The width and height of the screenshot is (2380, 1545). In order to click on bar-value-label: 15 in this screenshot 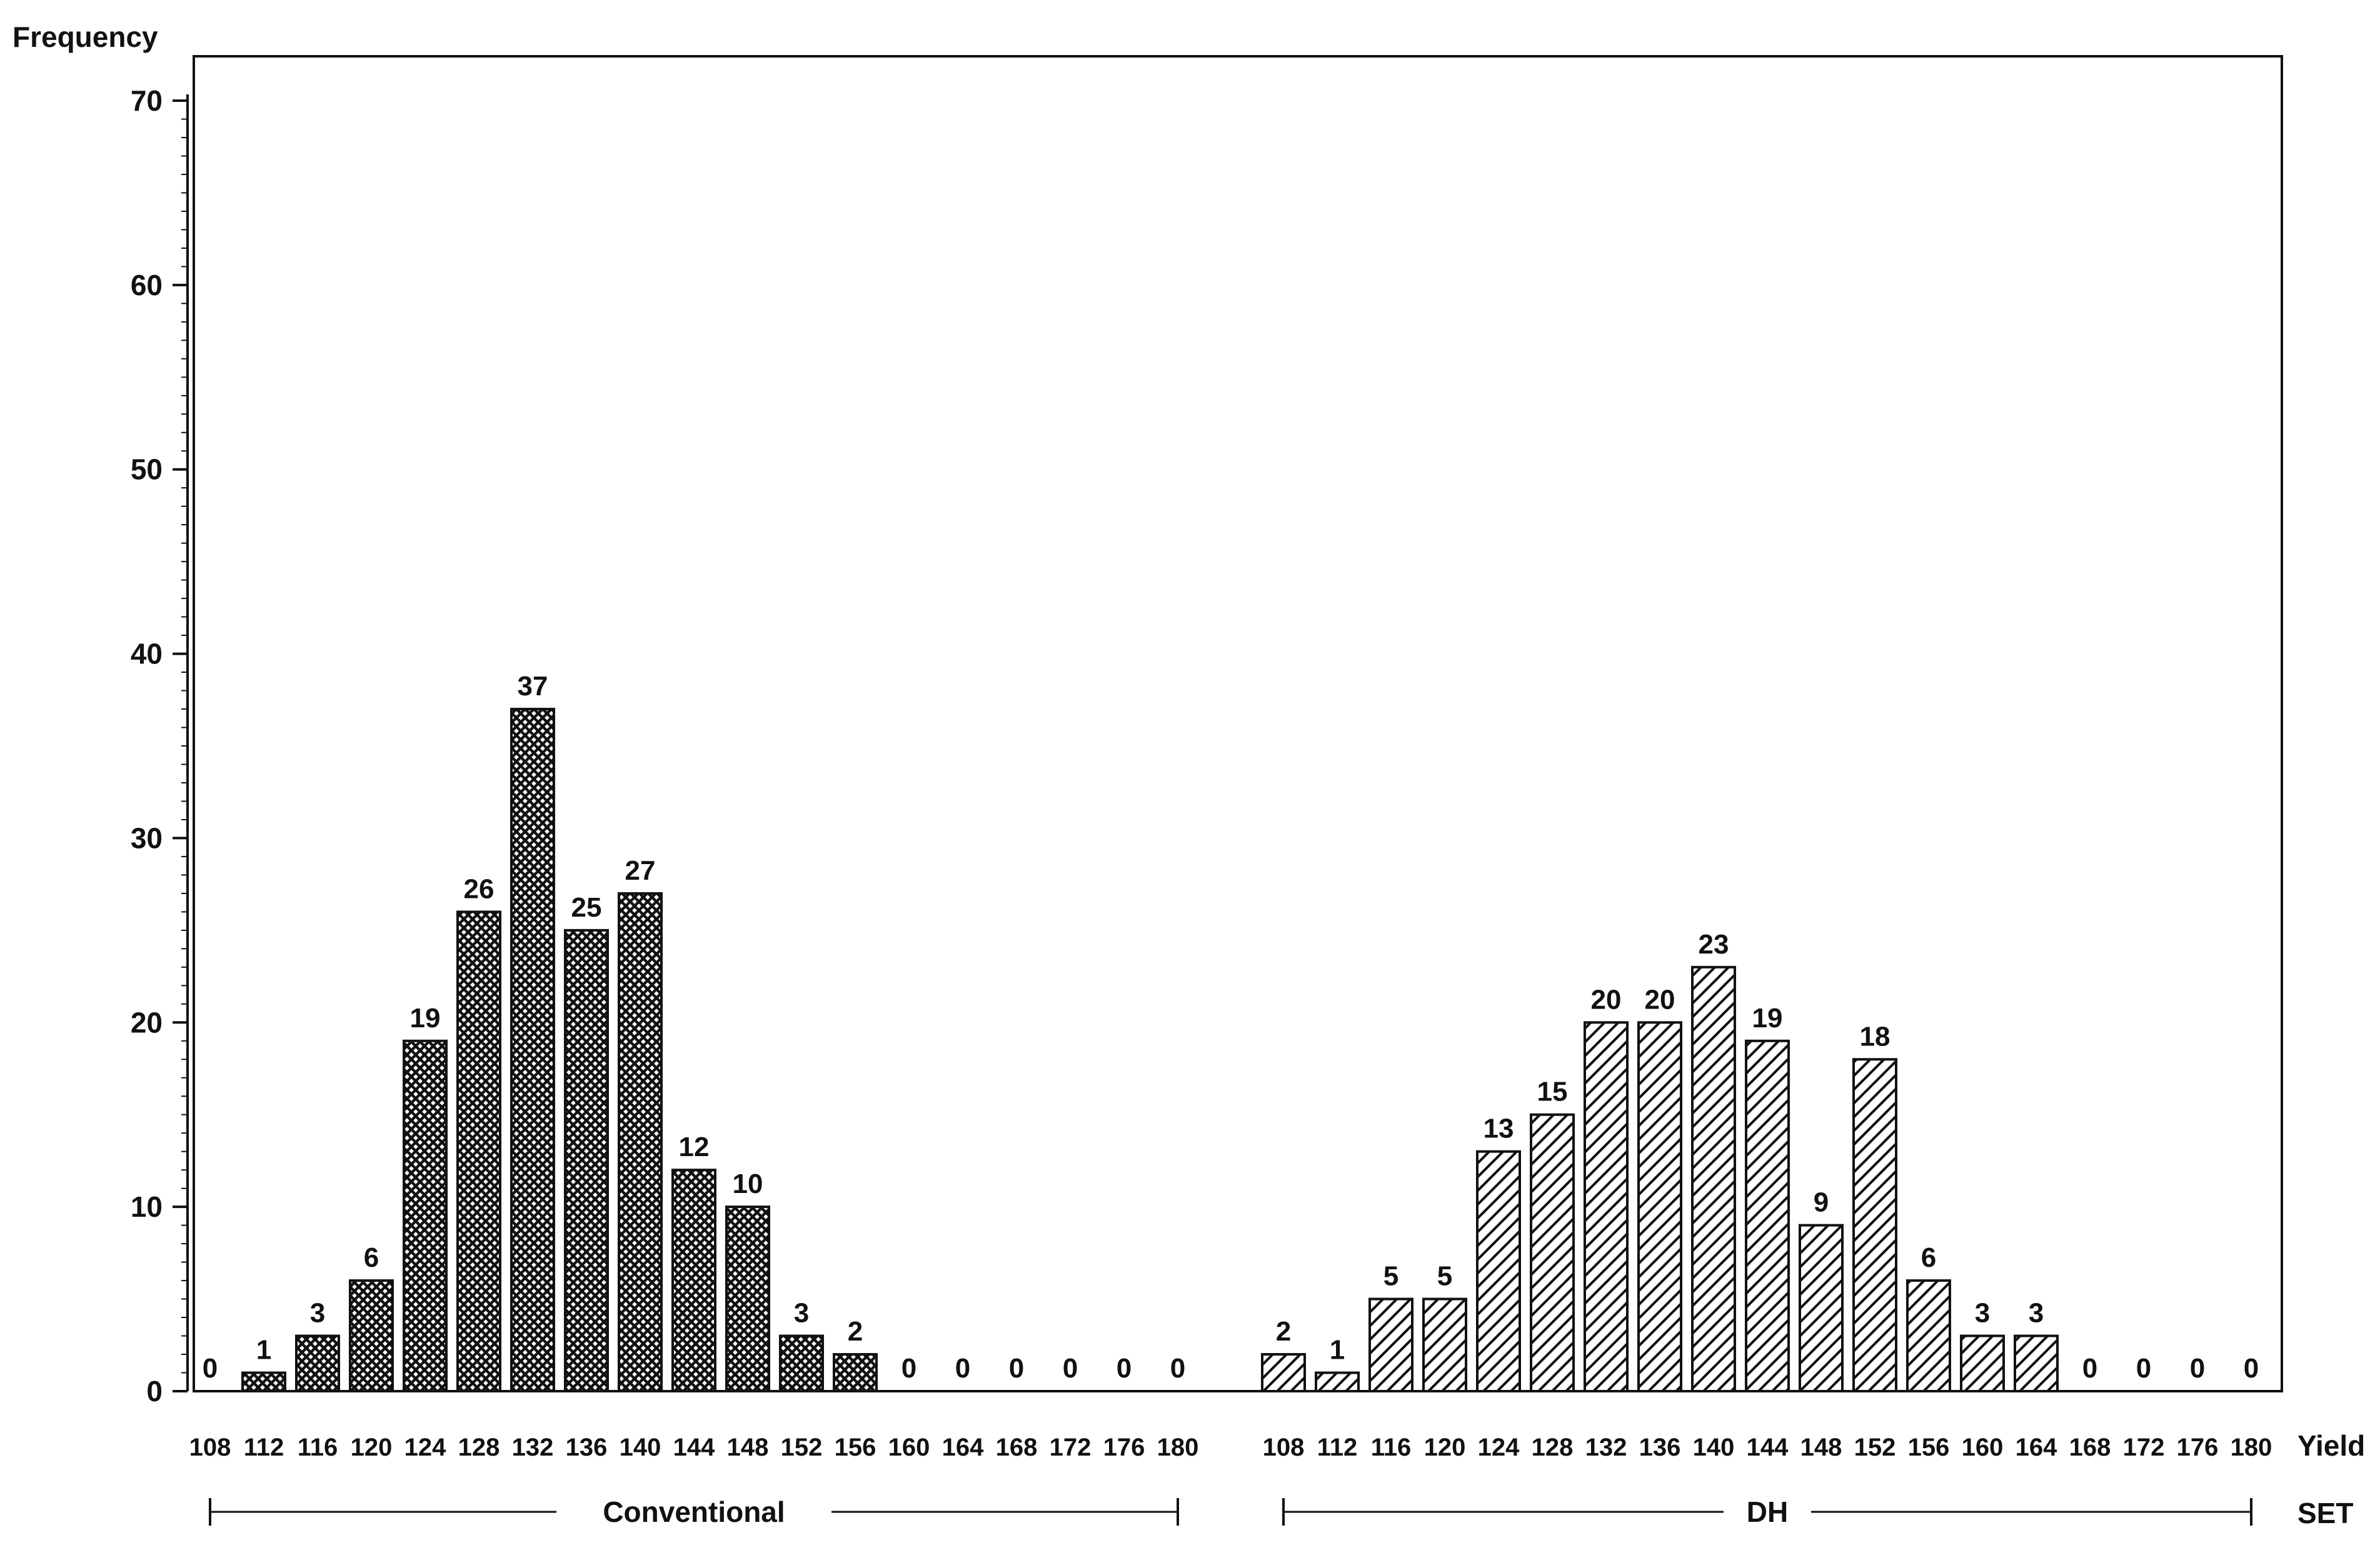, I will do `click(1553, 1092)`.